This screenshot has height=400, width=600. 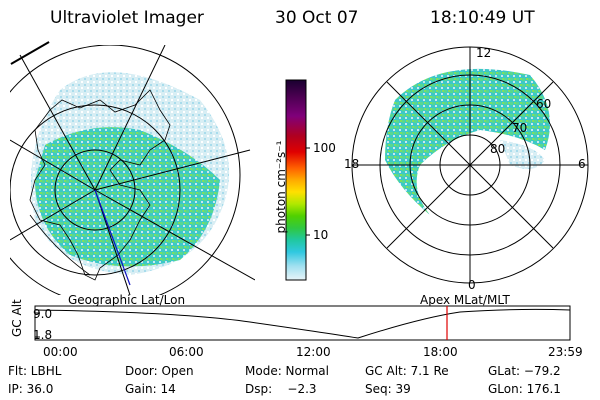 I want to click on left-corner-mark, so click(x=30, y=53).